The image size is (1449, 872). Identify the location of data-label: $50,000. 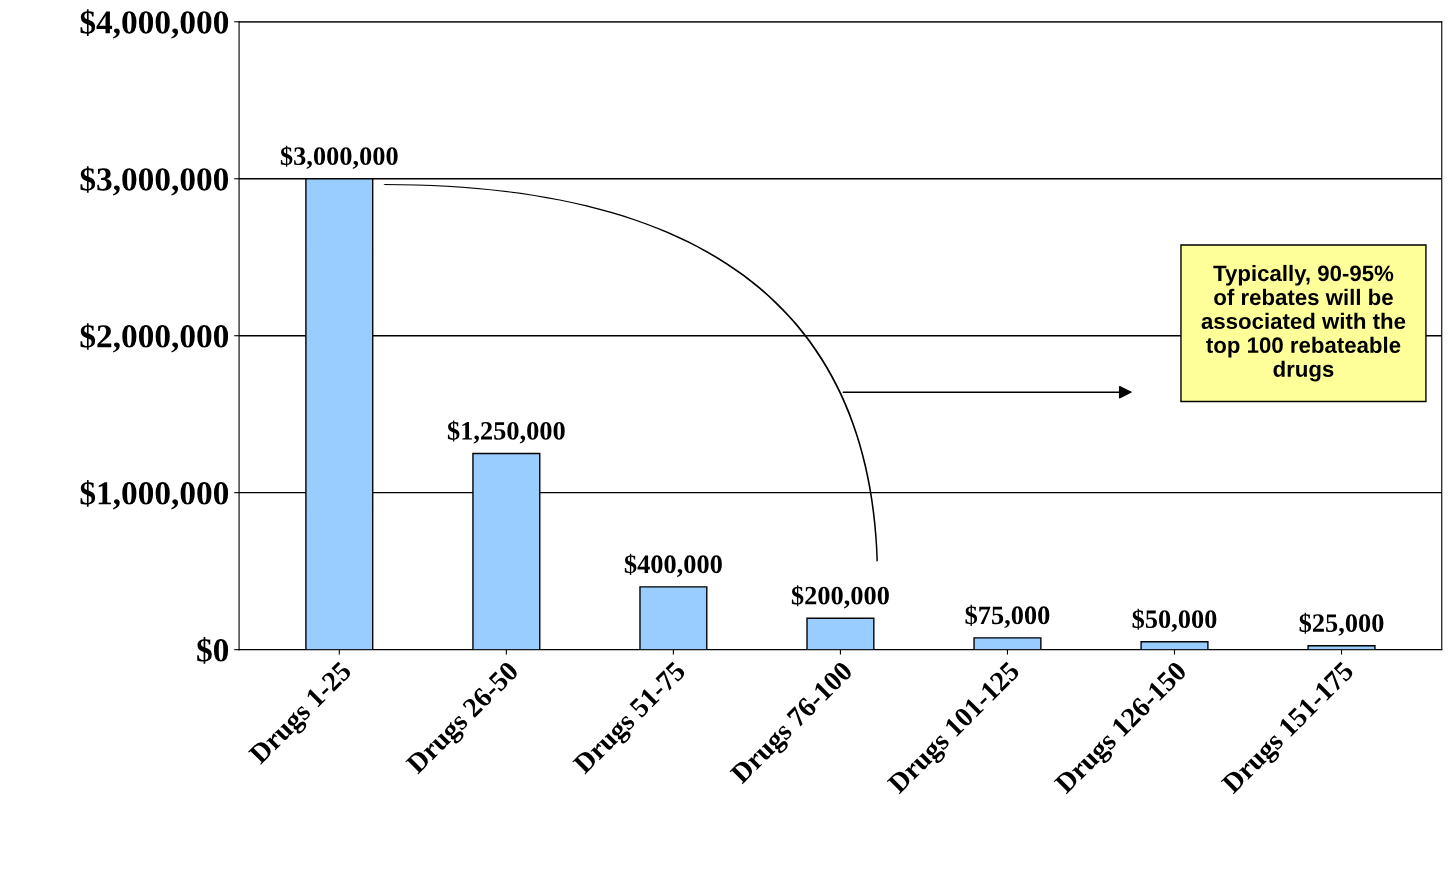
(1174, 620).